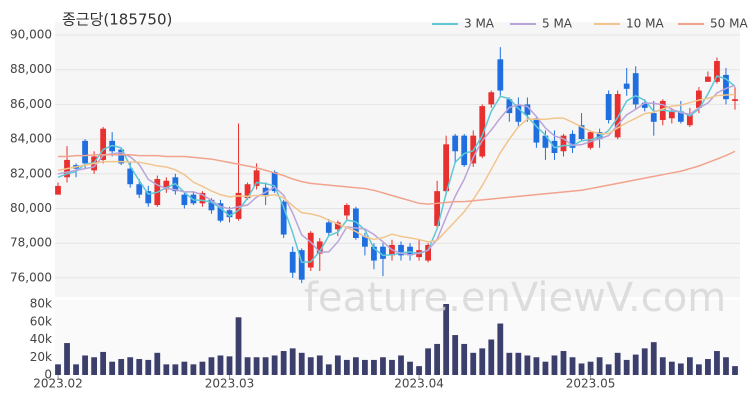 This screenshot has width=750, height=400. I want to click on y-tick-label: 80k, so click(41, 304).